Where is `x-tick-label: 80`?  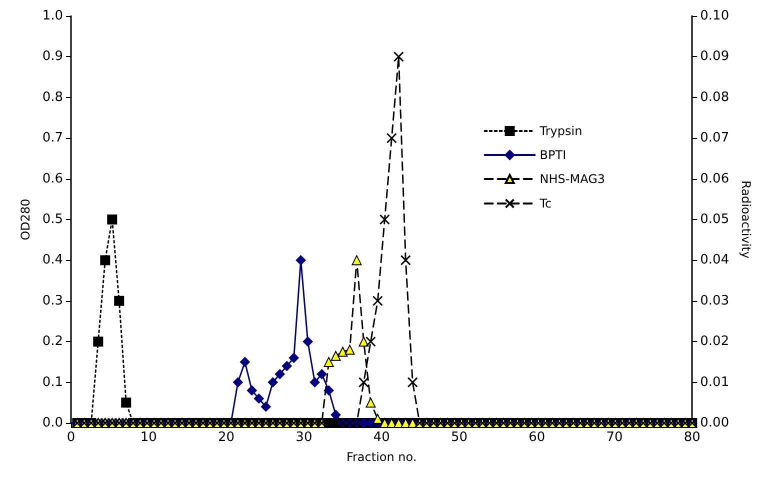
x-tick-label: 80 is located at coordinates (692, 437).